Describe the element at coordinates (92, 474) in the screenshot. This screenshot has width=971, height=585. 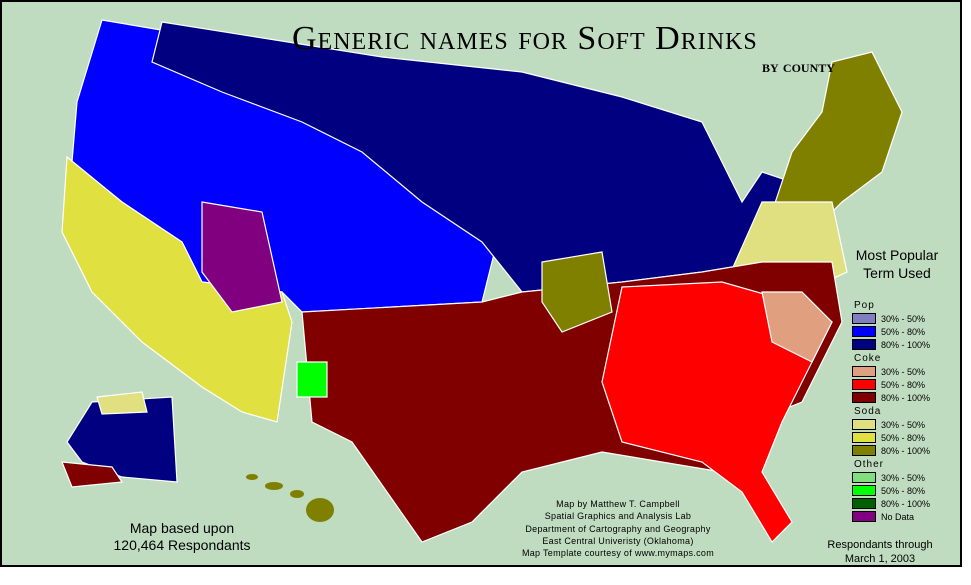
I see `region-alaska-coke` at that location.